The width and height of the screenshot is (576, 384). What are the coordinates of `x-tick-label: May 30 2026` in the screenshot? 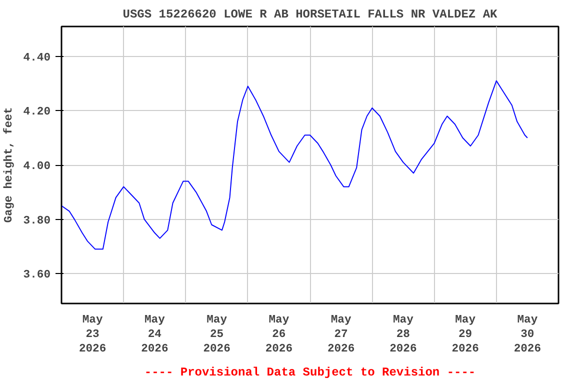 It's located at (528, 335).